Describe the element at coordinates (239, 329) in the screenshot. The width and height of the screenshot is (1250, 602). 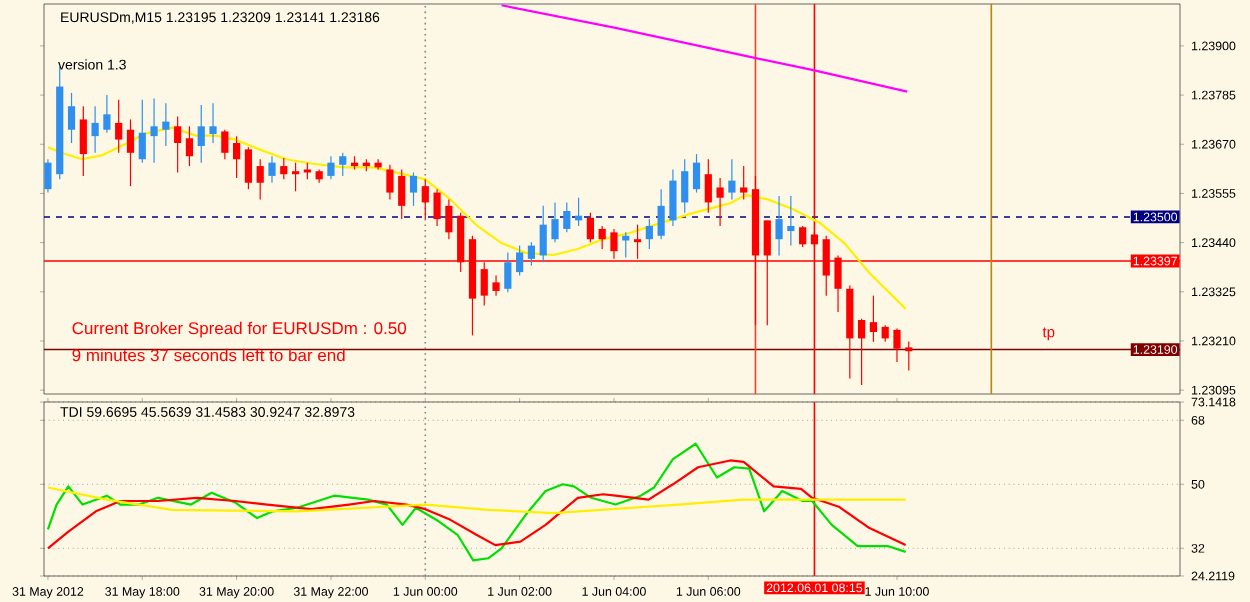
I see `annotation: Current Broker Spread for EURUSDm : 0.50` at that location.